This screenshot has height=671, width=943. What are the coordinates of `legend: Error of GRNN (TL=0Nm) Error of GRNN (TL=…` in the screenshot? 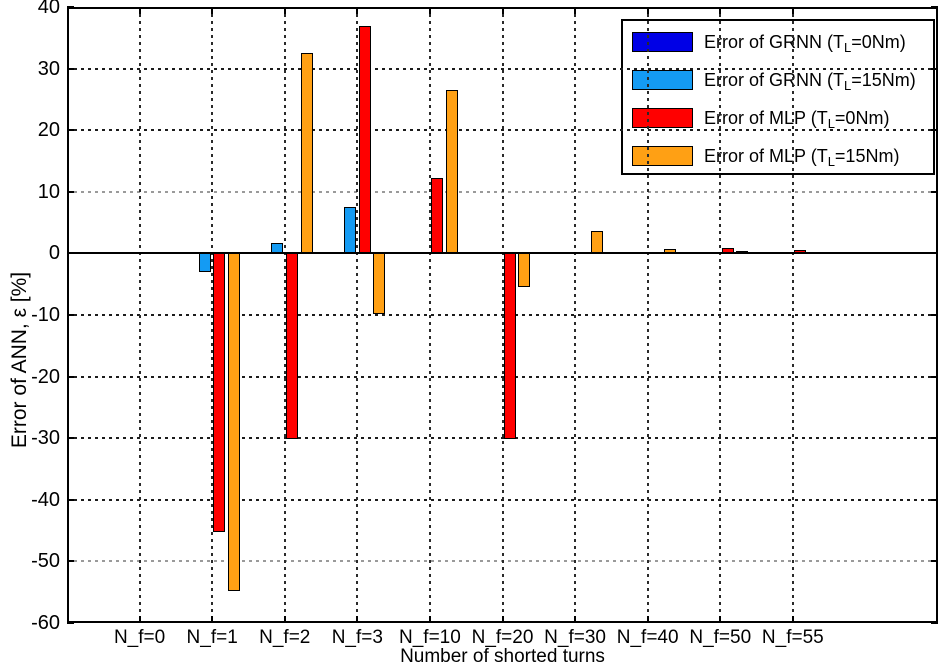 It's located at (778, 97).